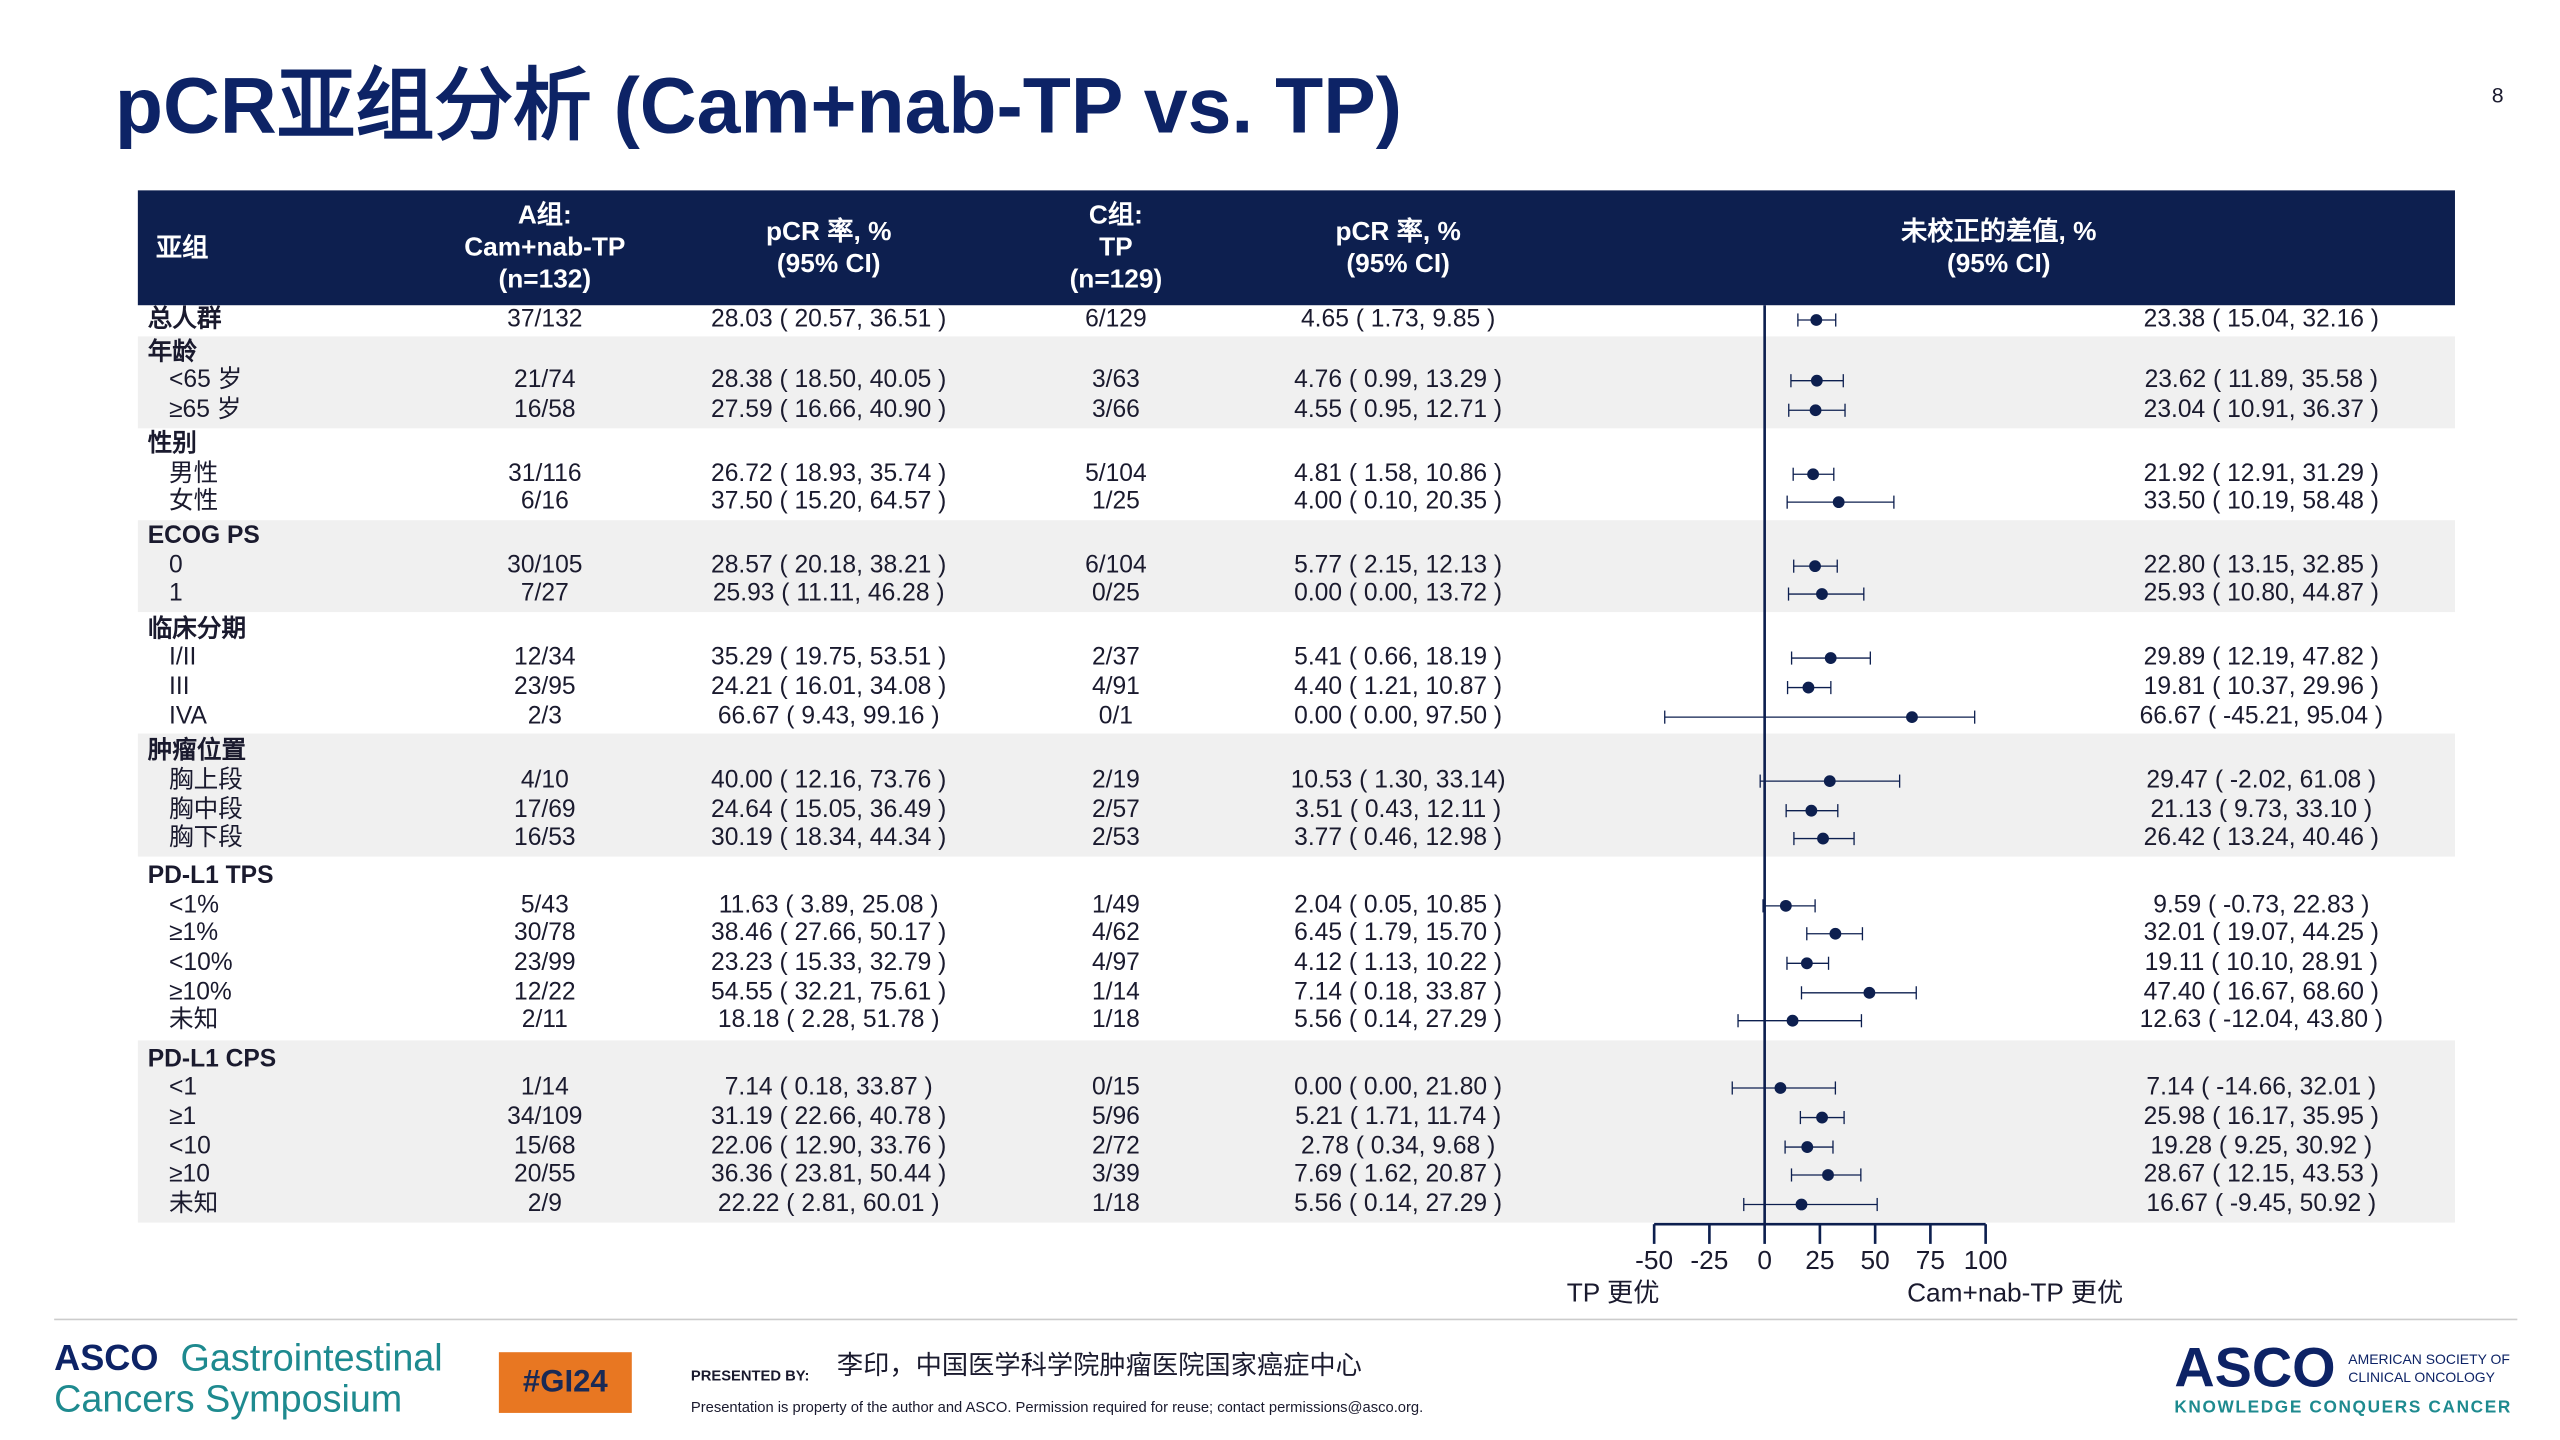  I want to click on cell: 16/53, so click(545, 837).